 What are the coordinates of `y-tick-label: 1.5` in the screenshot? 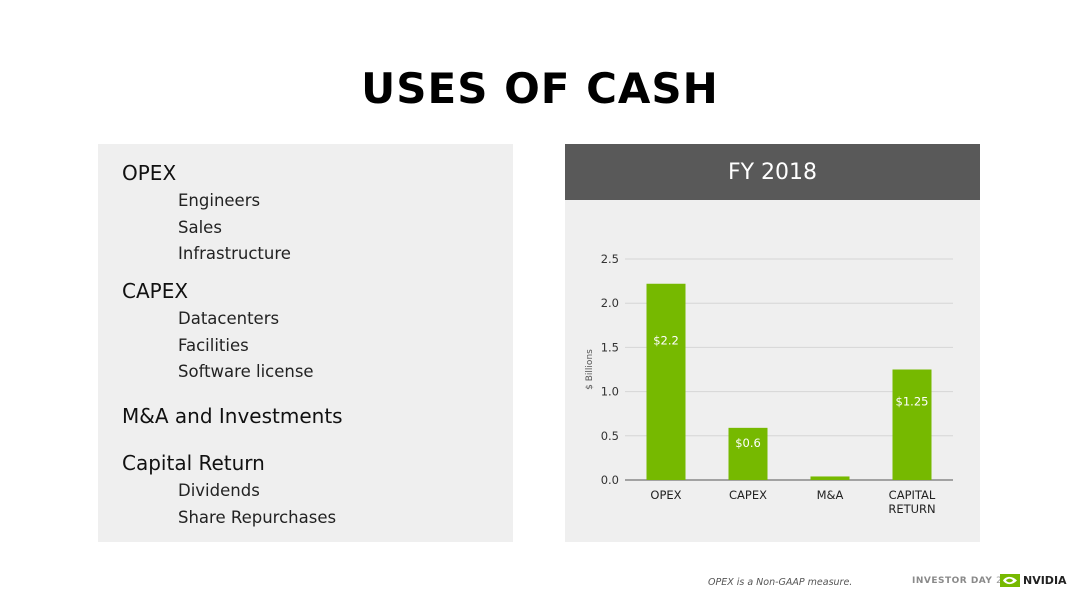 It's located at (610, 347).